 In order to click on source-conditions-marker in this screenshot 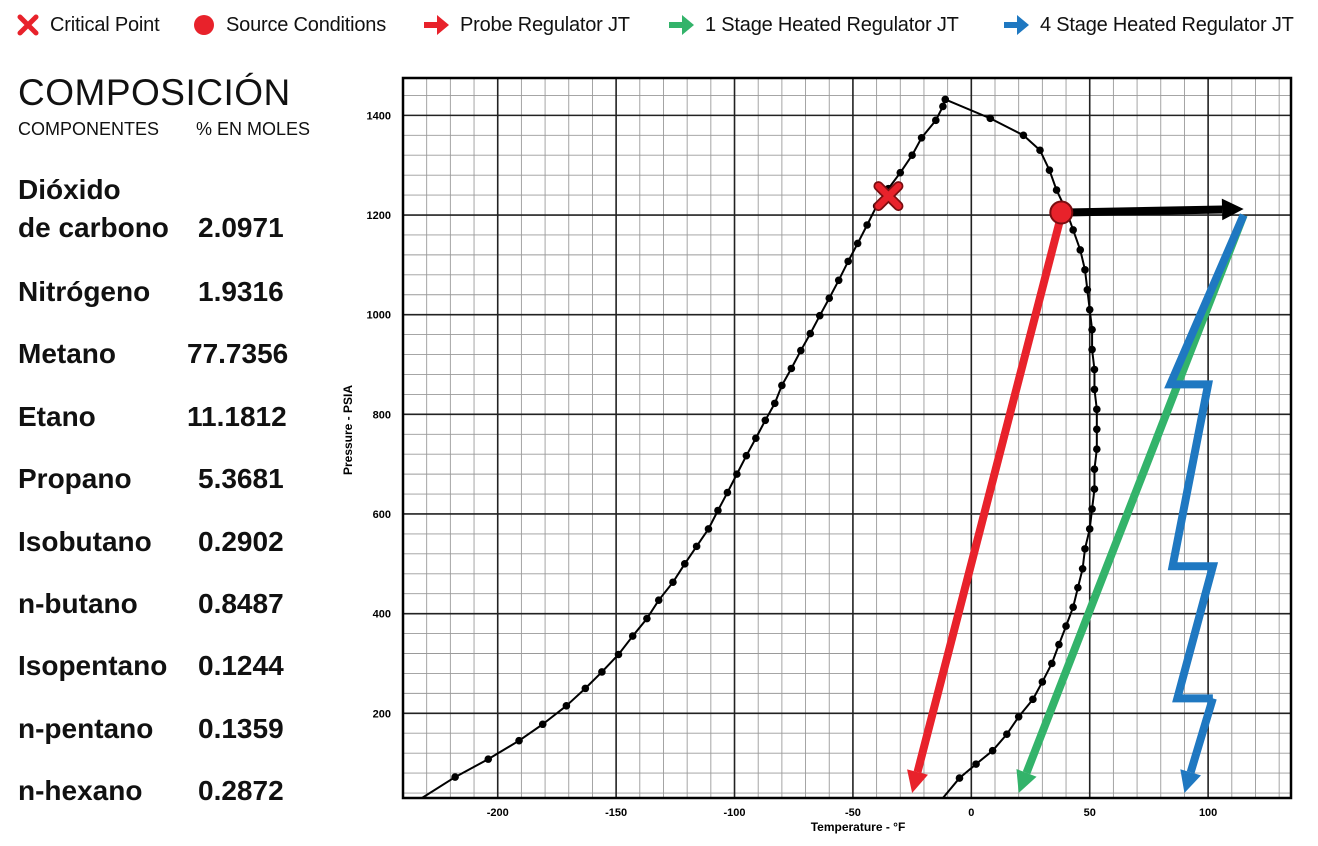, I will do `click(1061, 212)`.